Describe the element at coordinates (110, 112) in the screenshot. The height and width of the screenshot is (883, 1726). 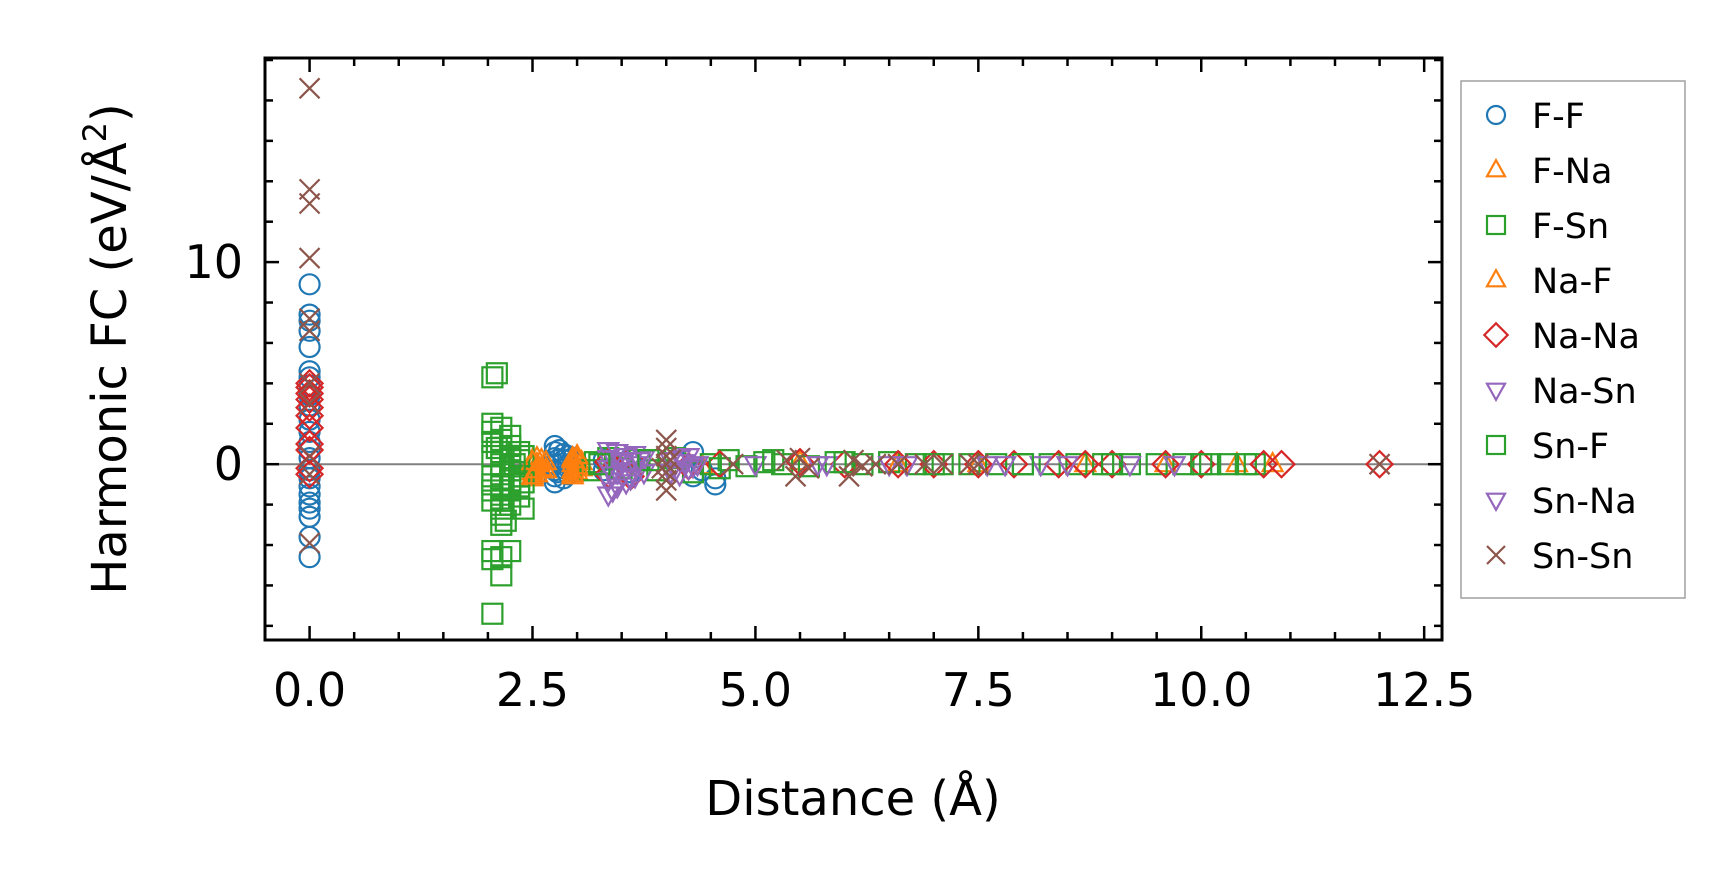
I see `y-axis-label-close: )` at that location.